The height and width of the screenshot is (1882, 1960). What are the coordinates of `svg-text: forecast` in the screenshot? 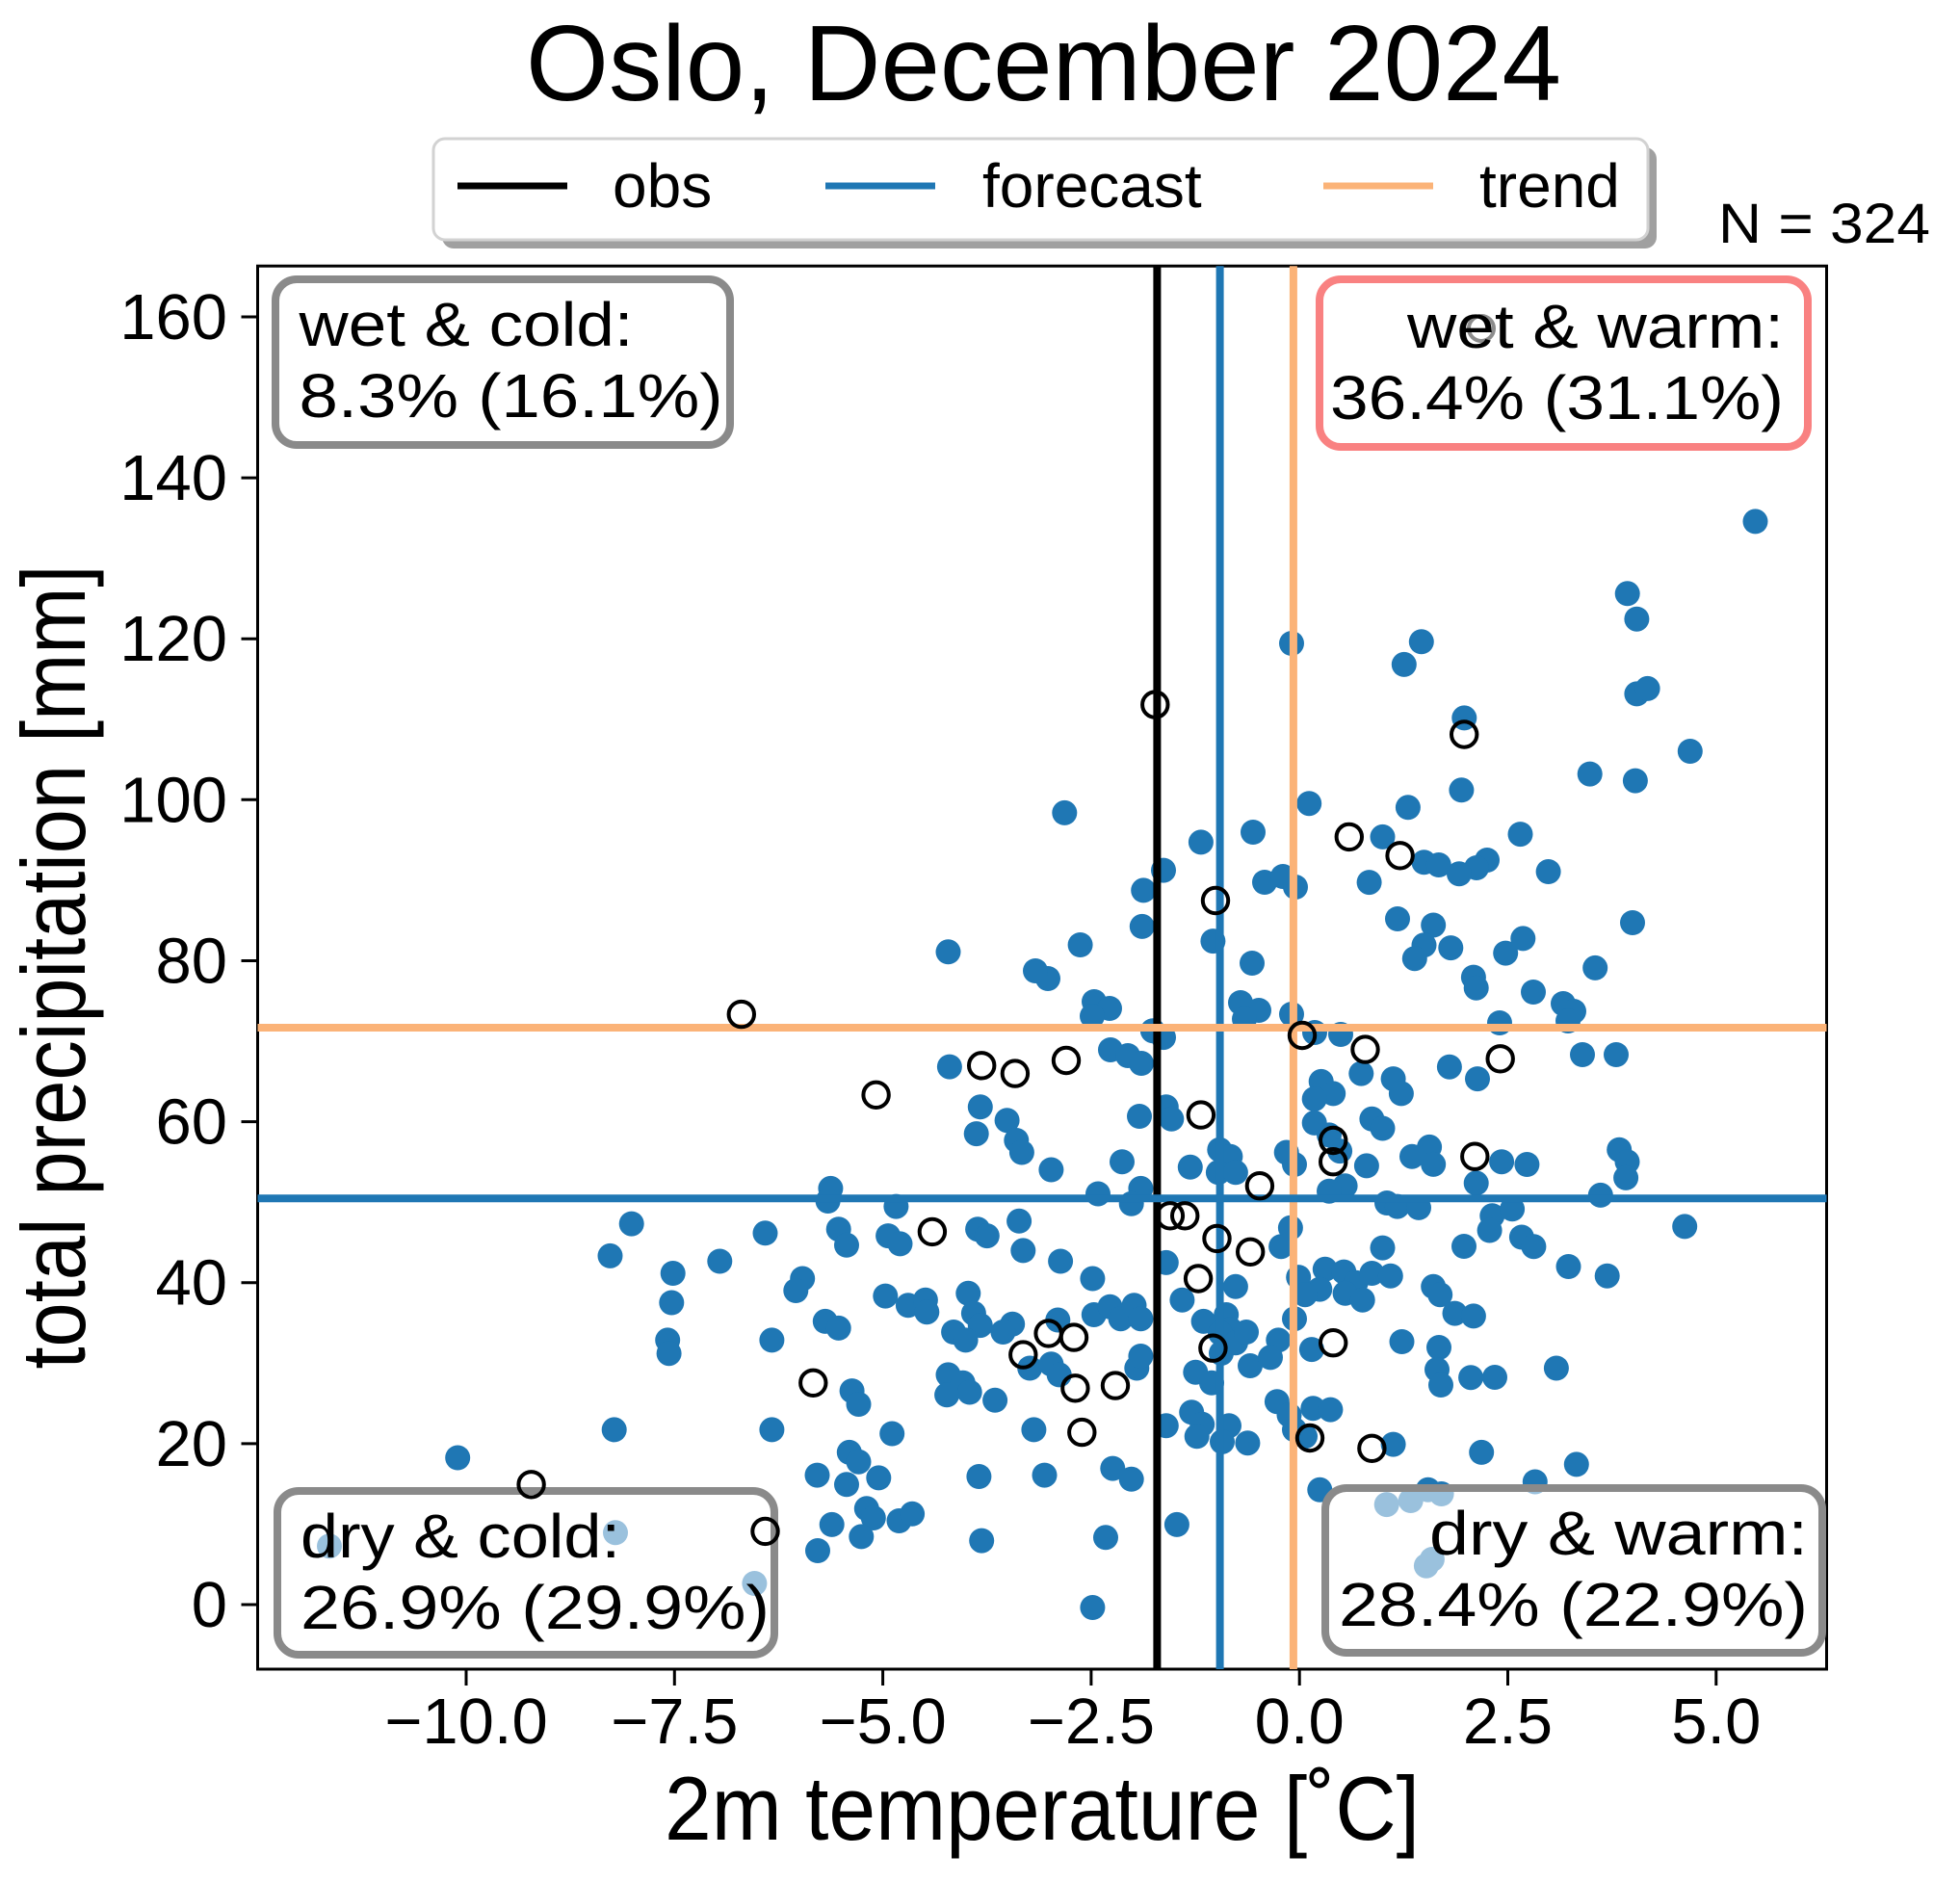 It's located at (1092, 186).